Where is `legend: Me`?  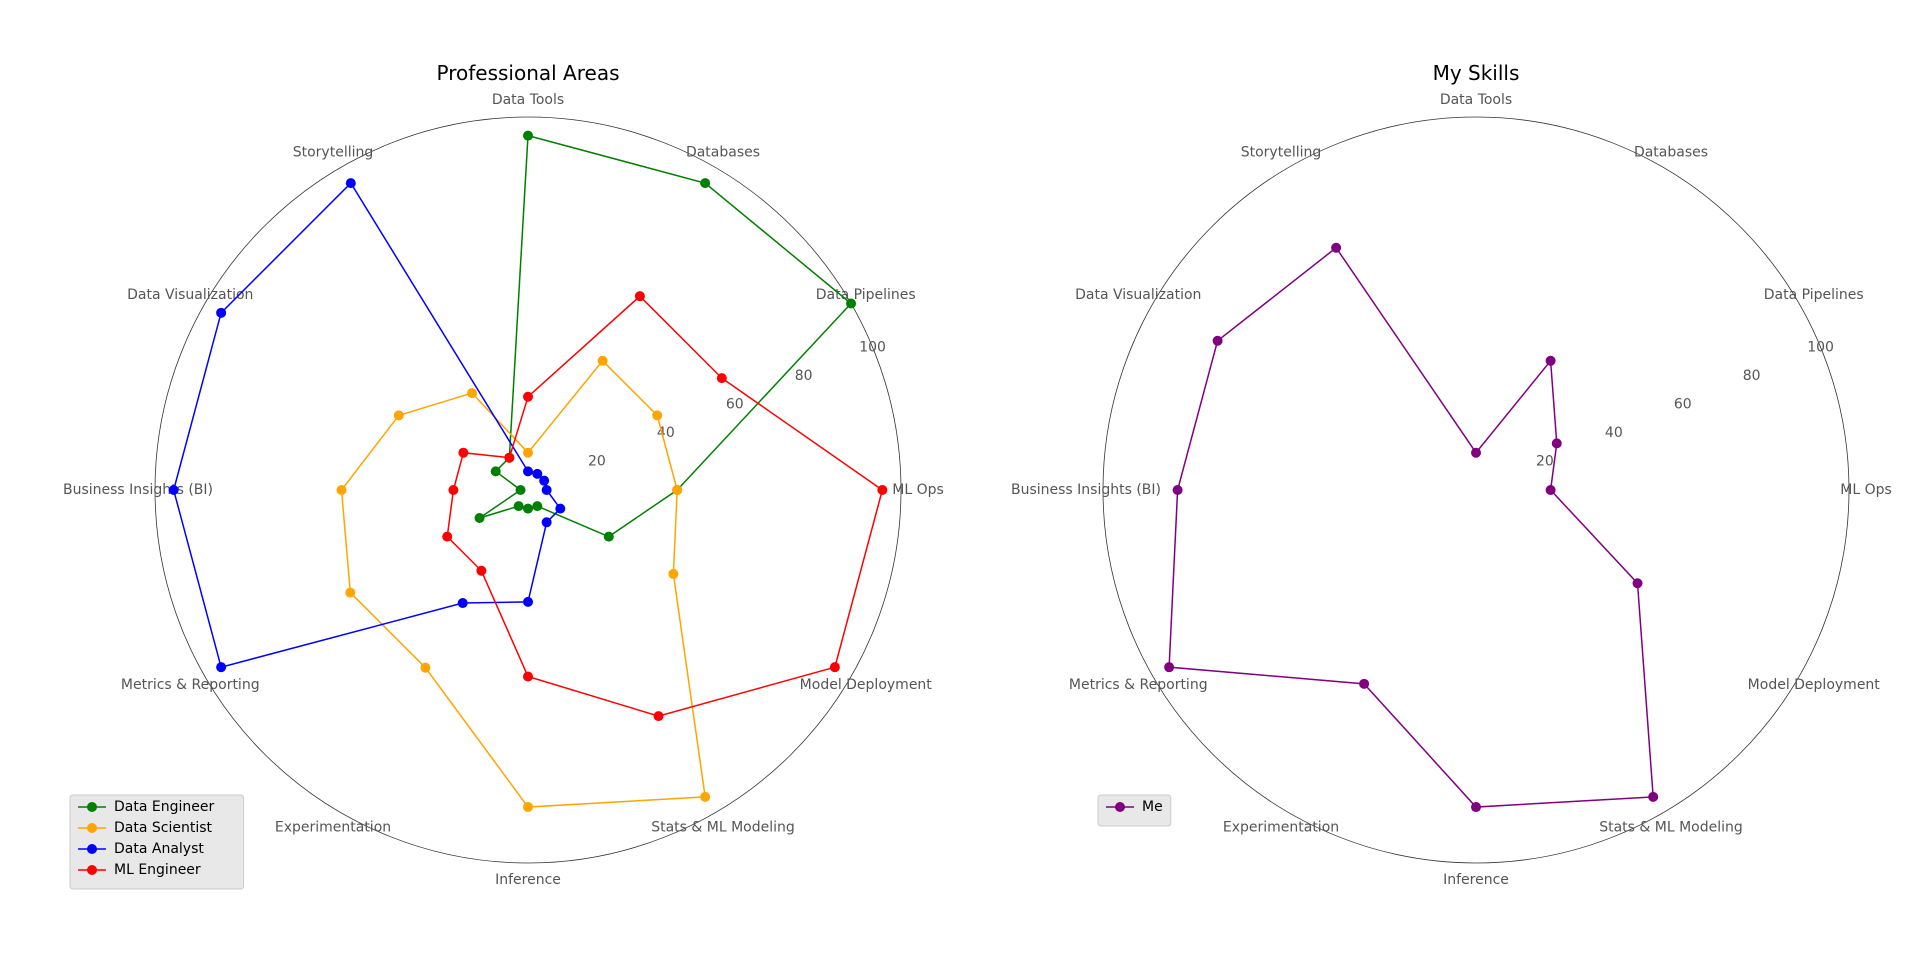
legend: Me is located at coordinates (1134, 810).